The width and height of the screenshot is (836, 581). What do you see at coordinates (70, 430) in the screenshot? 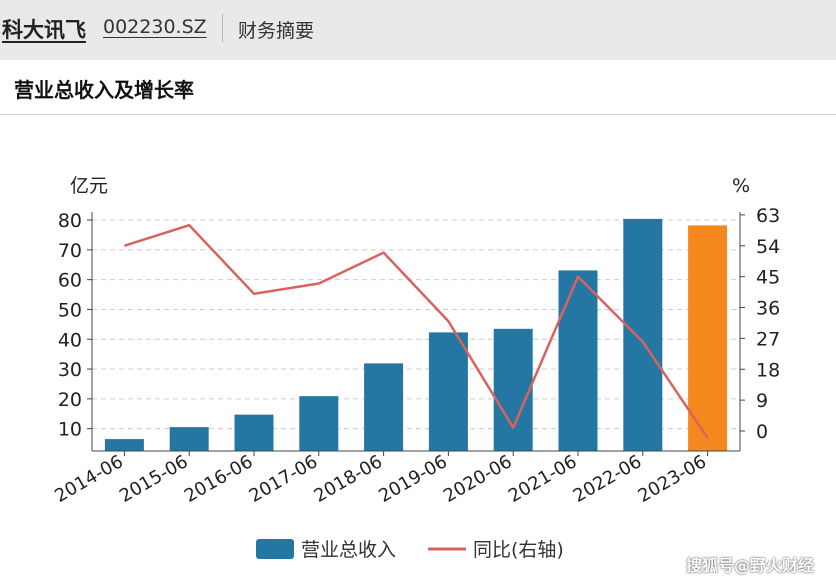
I see `left-tick-label: 10` at bounding box center [70, 430].